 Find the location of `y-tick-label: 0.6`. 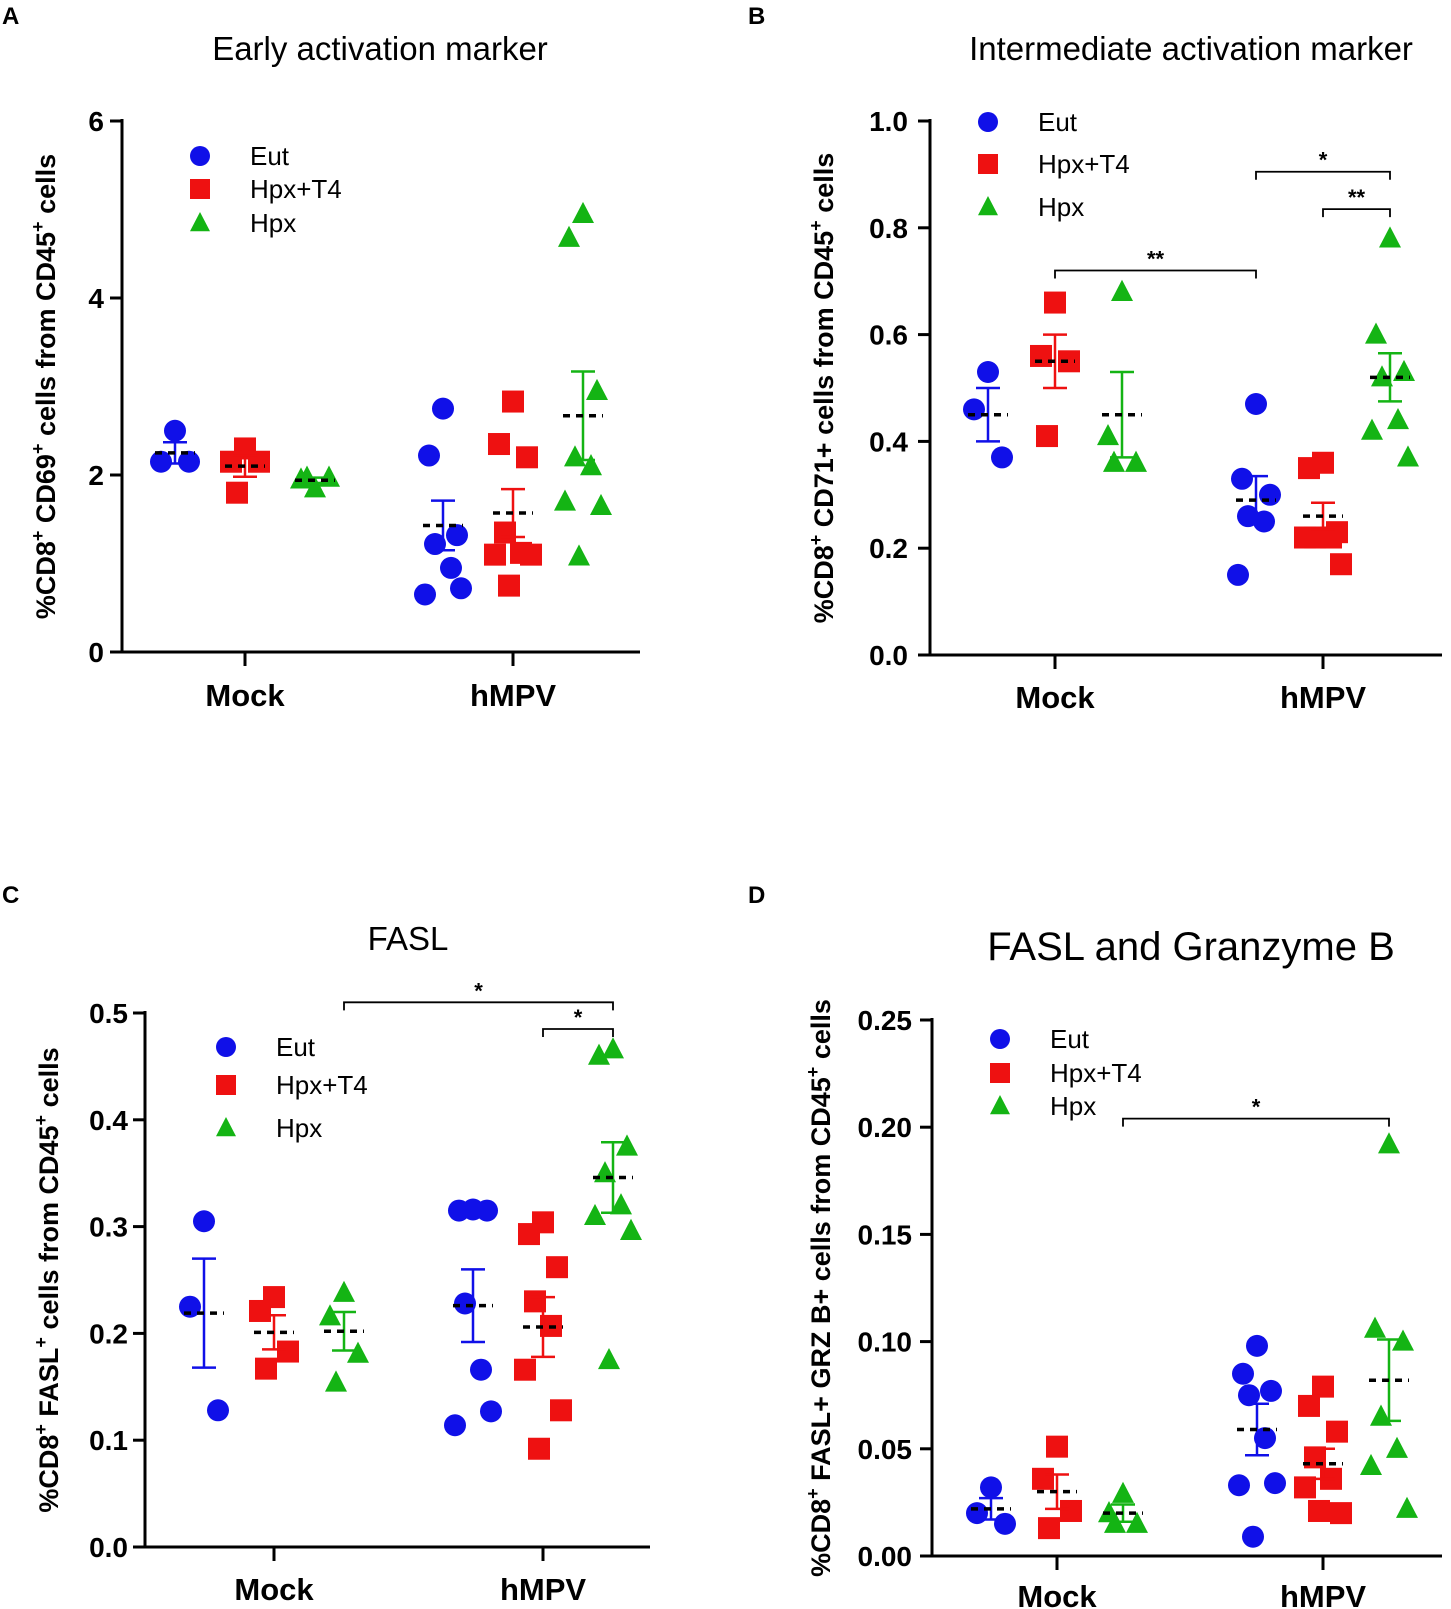

y-tick-label: 0.6 is located at coordinates (888, 335).